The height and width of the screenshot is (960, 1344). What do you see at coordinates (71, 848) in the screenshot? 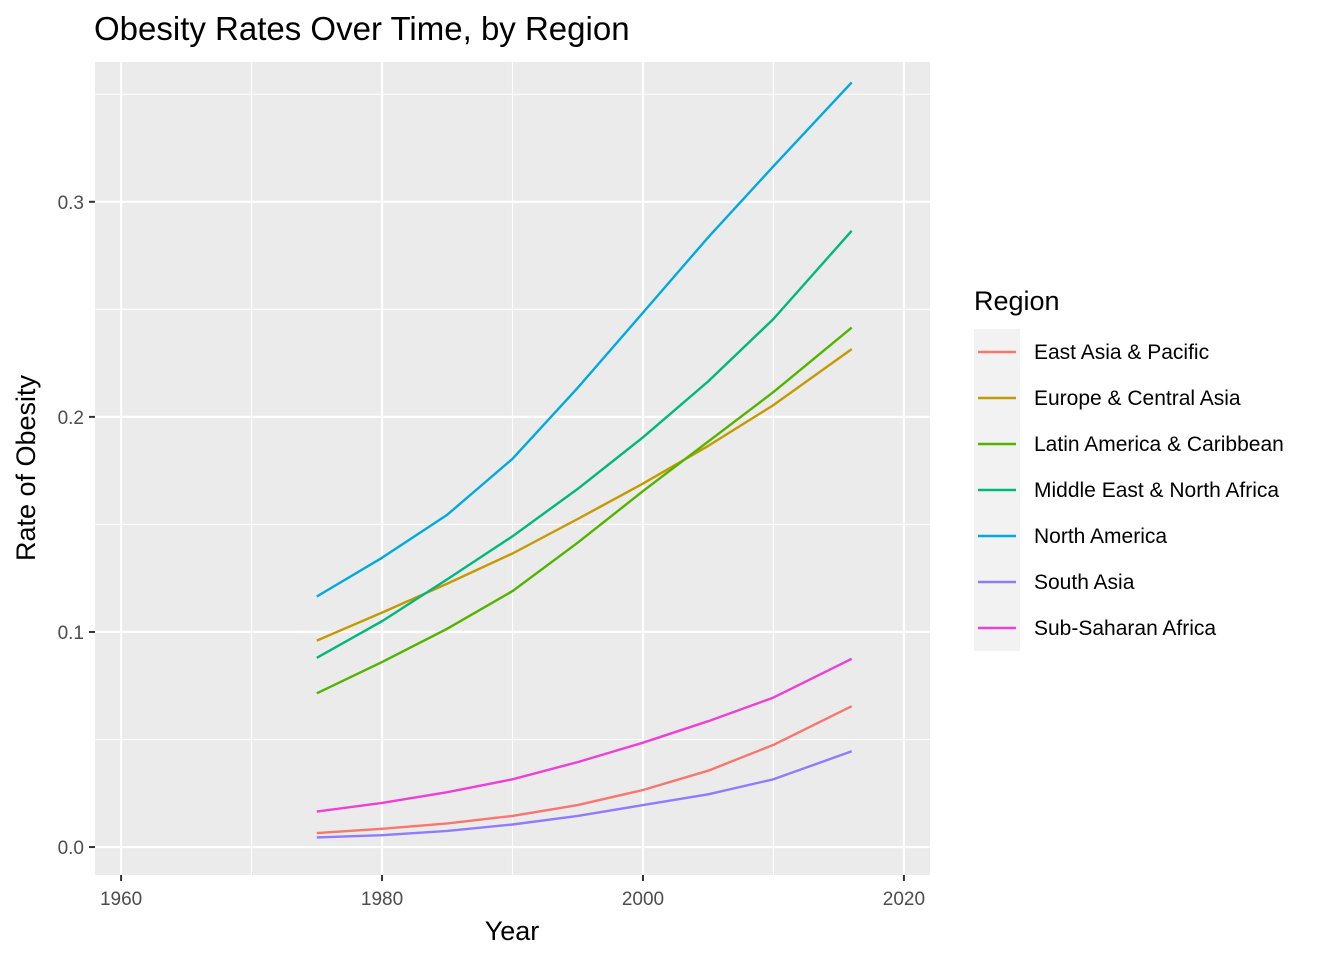
I see `y-tick-label: 0.0` at bounding box center [71, 848].